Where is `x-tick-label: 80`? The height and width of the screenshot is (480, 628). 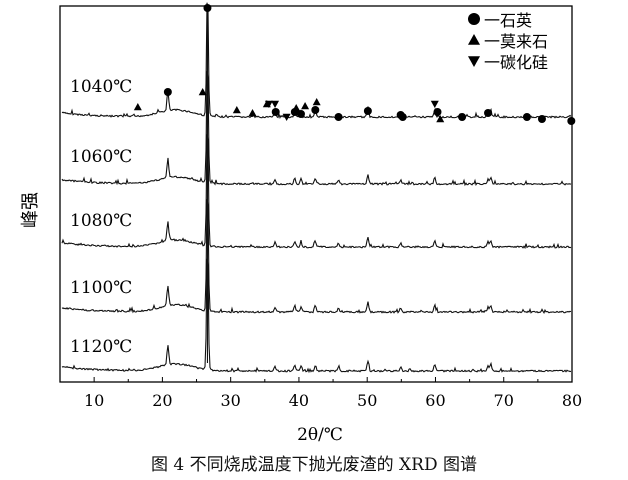 x-tick-label: 80 is located at coordinates (572, 400).